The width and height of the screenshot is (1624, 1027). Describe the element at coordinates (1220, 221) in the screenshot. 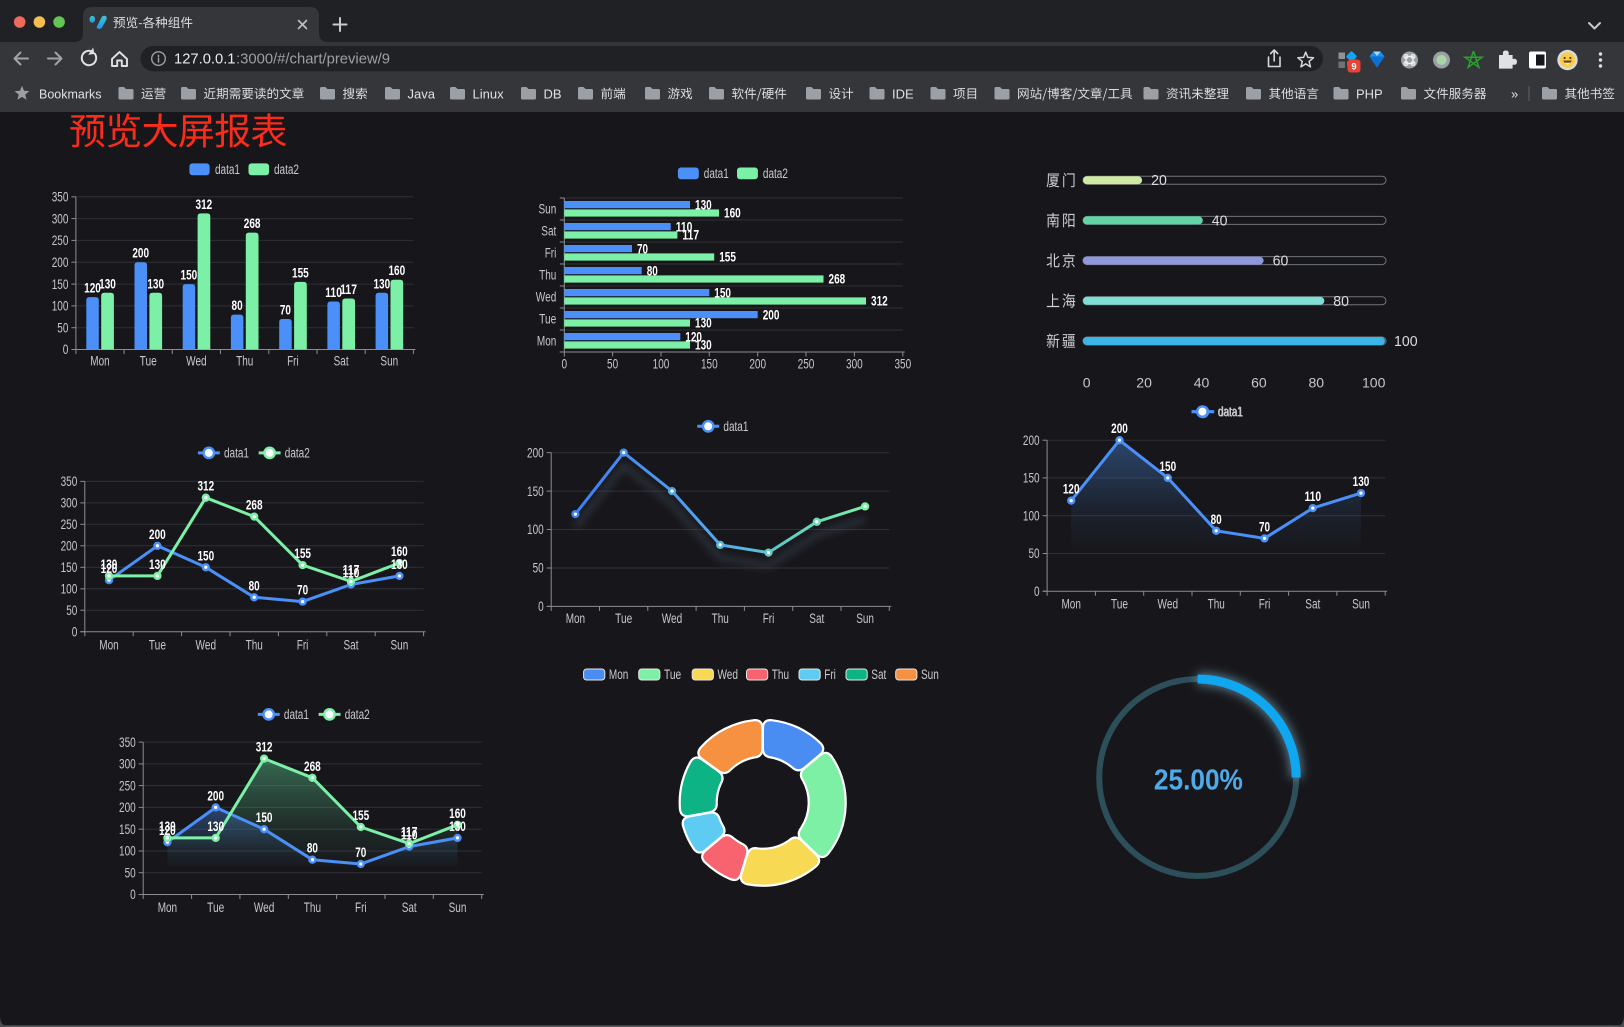

I see `svg-text: 40` at that location.